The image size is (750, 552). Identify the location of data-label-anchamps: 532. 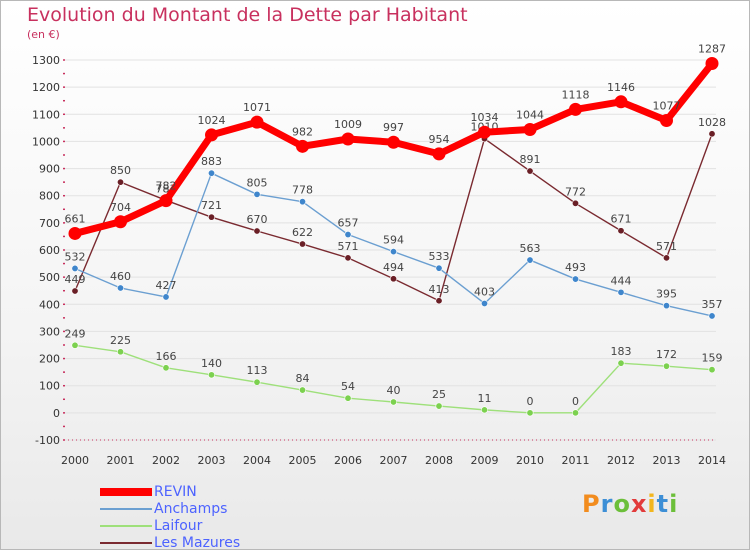
(75, 256).